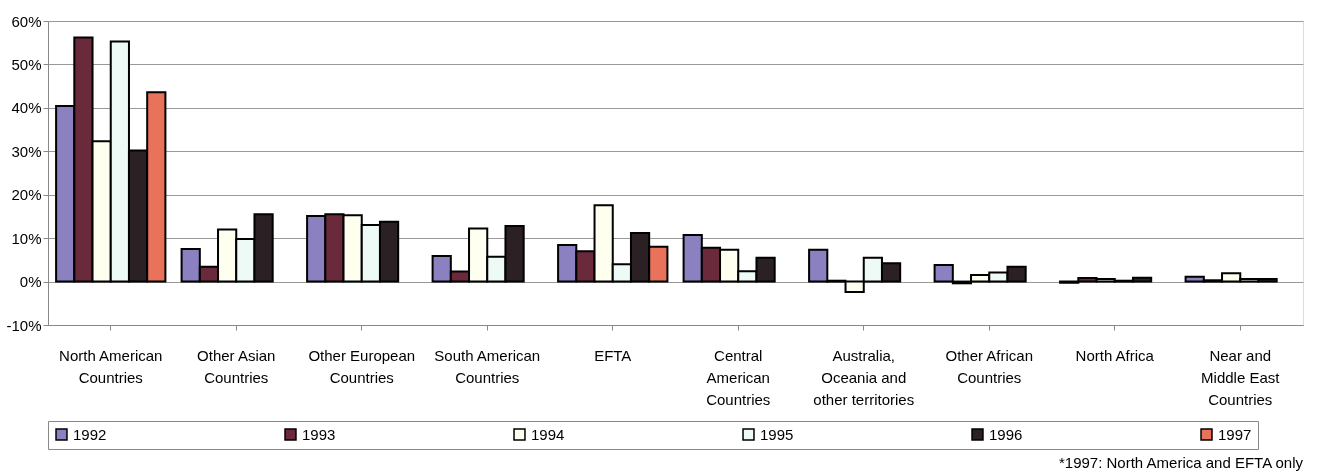 The height and width of the screenshot is (474, 1331). What do you see at coordinates (548, 434) in the screenshot?
I see `legend-label: 1994` at bounding box center [548, 434].